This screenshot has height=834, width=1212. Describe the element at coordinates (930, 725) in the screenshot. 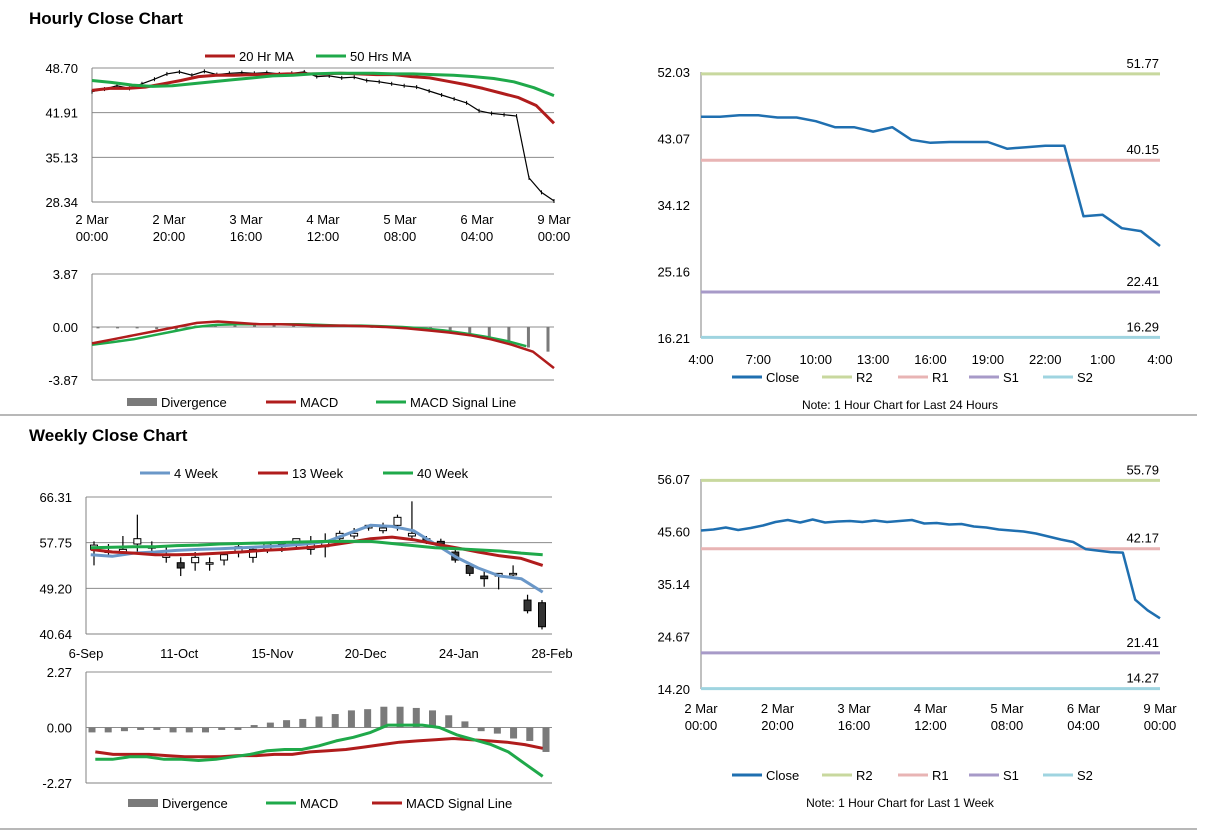

I see `weekly-levels-xtick-label: 12:00` at that location.